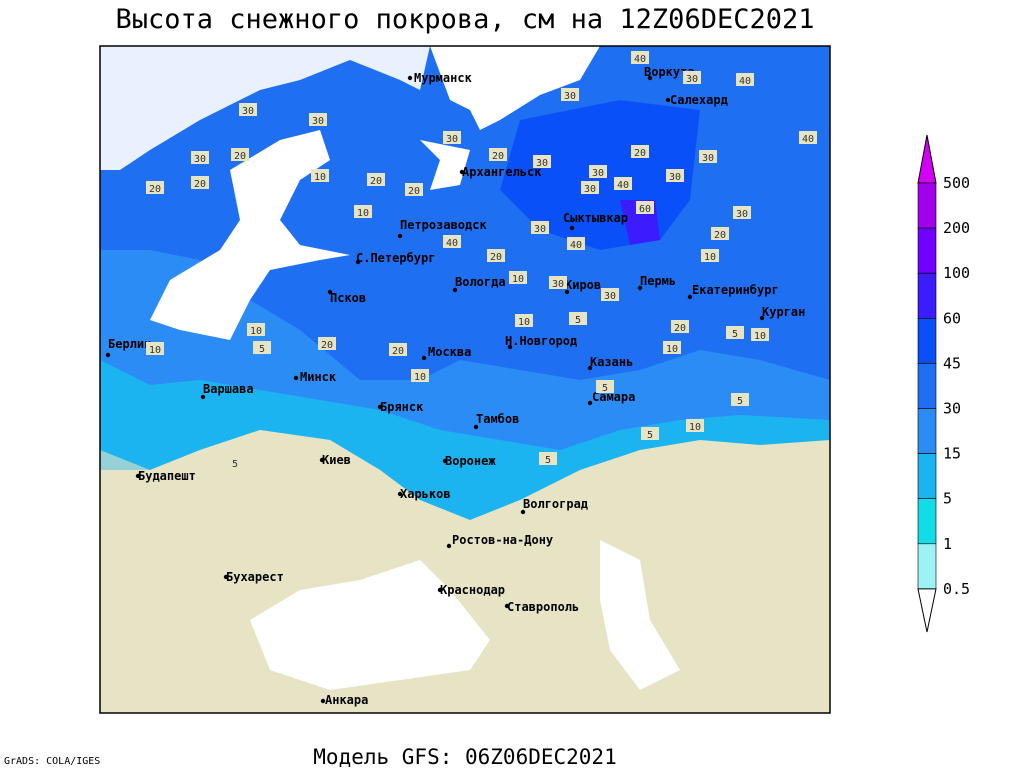 This screenshot has height=772, width=1024. What do you see at coordinates (228, 389) in the screenshot?
I see `city-label: Варшава` at bounding box center [228, 389].